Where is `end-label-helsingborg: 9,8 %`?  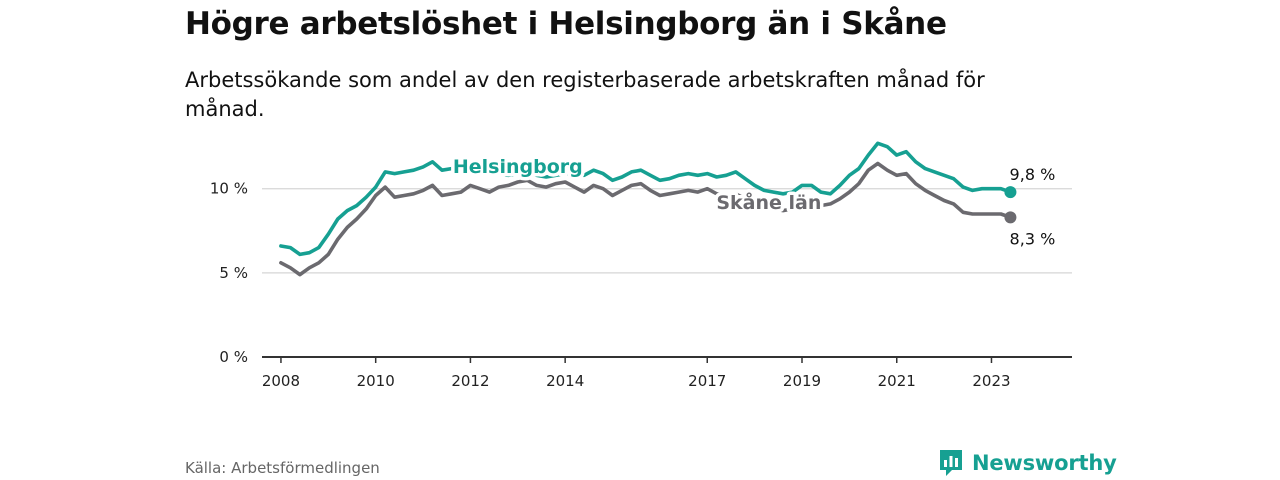 end-label-helsingborg: 9,8 % is located at coordinates (1033, 174).